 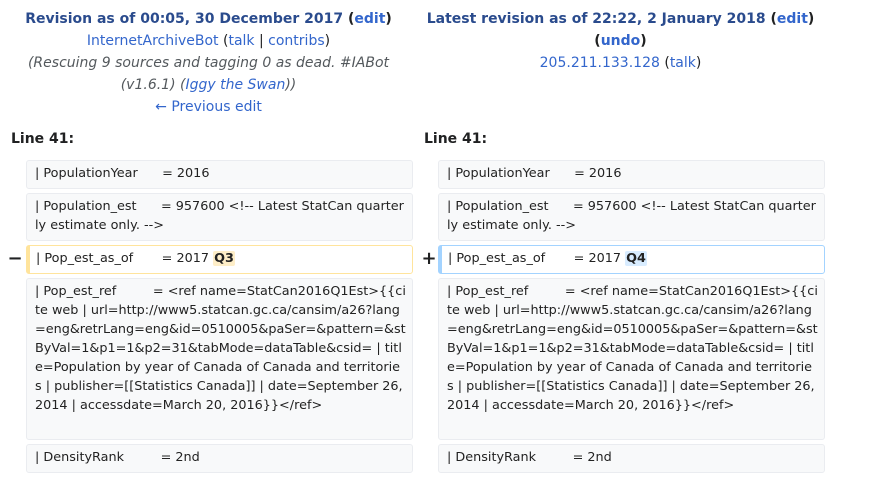 I want to click on diff-added-line: | Pop_est_as_of = 2017 Q4, so click(x=631, y=259).